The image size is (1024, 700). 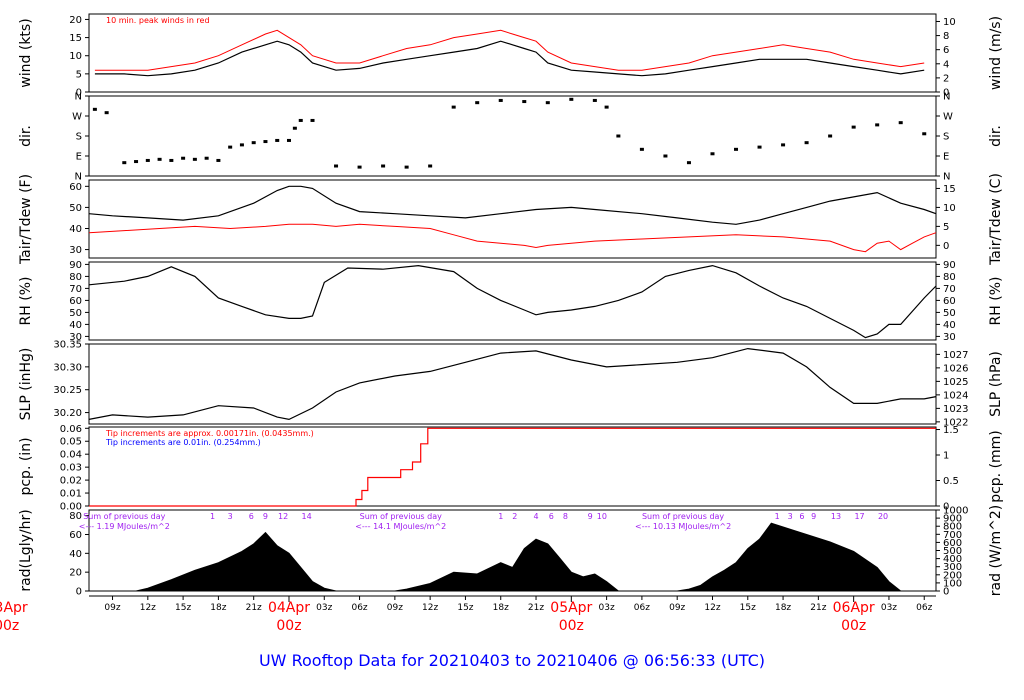 What do you see at coordinates (996, 136) in the screenshot?
I see `dir-ylabel-right: dir.` at bounding box center [996, 136].